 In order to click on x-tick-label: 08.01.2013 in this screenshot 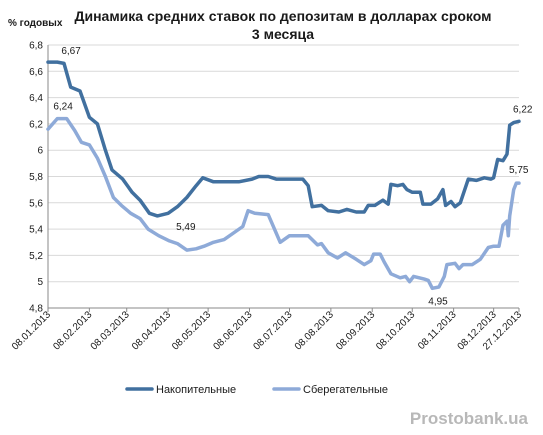, I will do `click(31, 330)`.